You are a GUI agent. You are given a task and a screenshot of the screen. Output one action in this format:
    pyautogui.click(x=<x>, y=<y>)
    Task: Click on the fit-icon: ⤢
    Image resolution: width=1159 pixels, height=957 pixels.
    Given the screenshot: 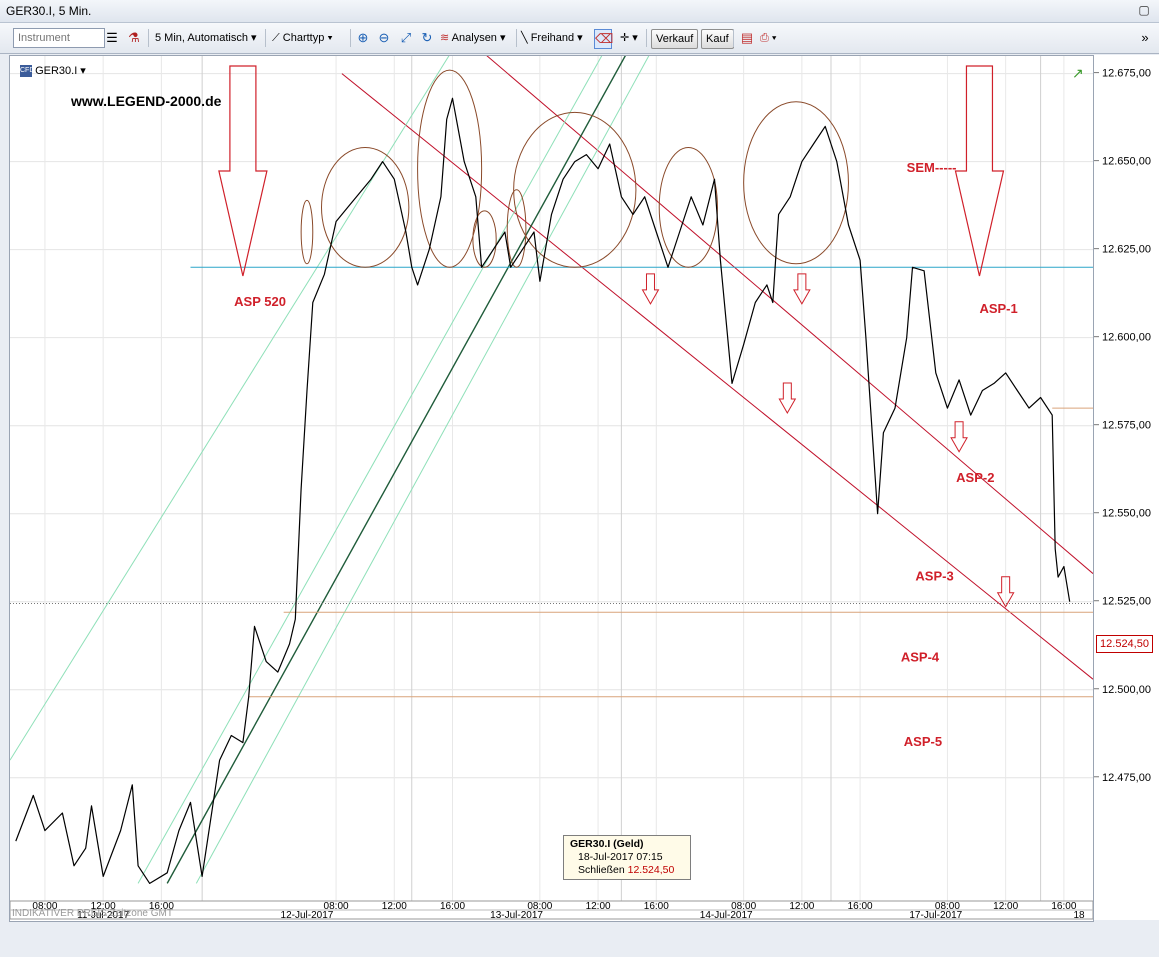 What is the action you would take?
    pyautogui.click(x=406, y=37)
    